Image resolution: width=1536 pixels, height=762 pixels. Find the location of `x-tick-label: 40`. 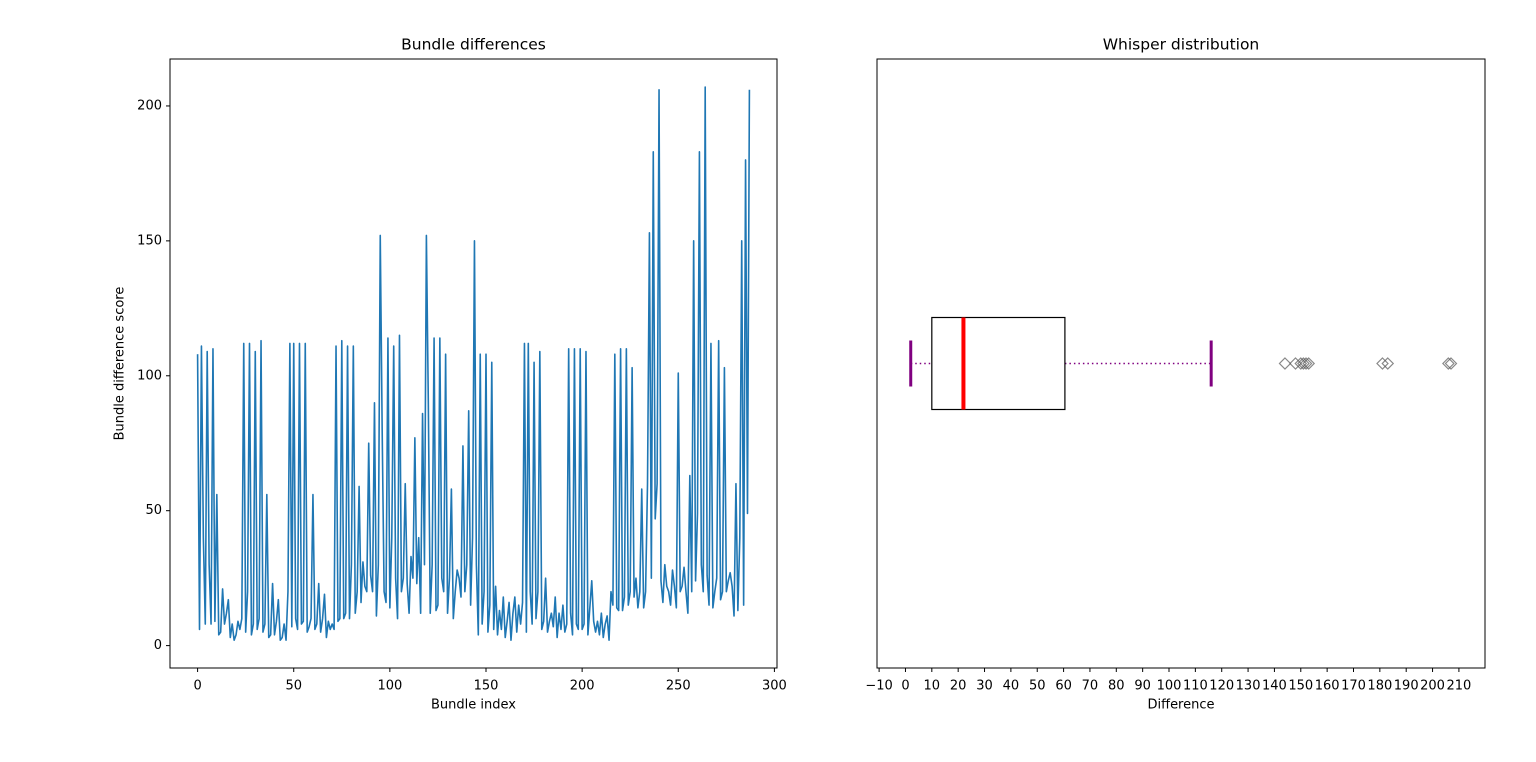

x-tick-label: 40 is located at coordinates (1011, 686).